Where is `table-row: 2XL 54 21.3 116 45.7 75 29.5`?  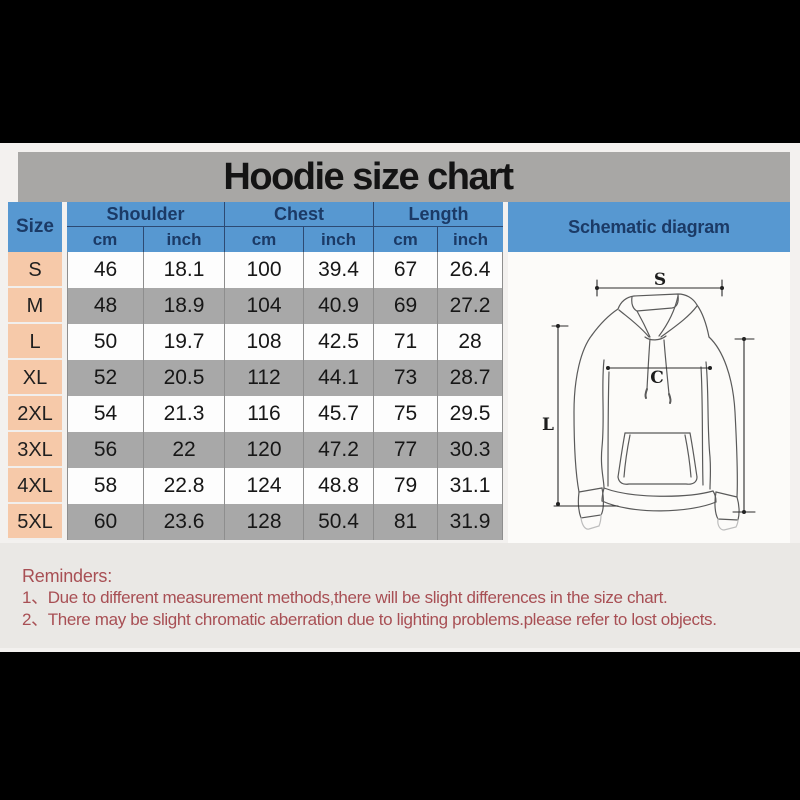 table-row: 2XL 54 21.3 116 45.7 75 29.5 is located at coordinates (260, 414).